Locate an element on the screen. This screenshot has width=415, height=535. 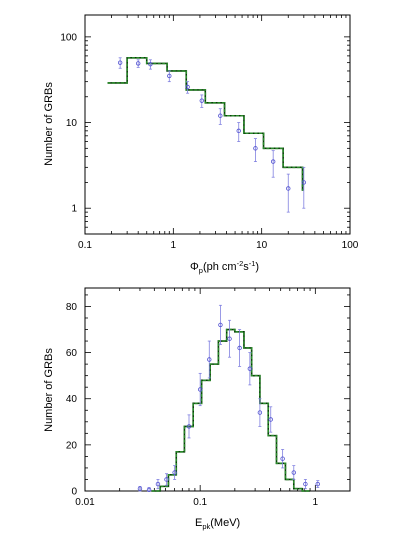
x-tick-label-top: 100 is located at coordinates (350, 245).